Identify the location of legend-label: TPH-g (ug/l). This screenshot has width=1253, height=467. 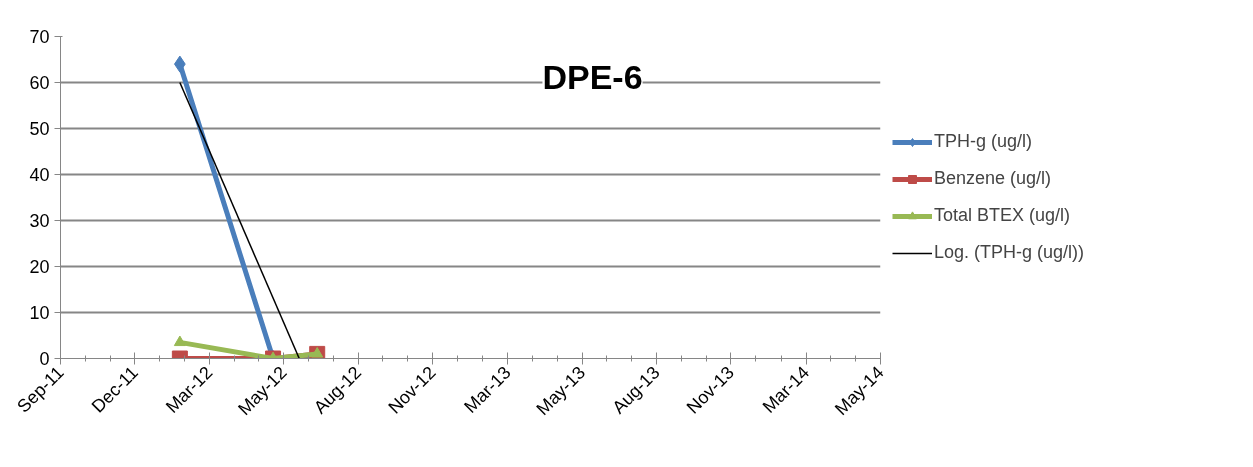
(983, 141).